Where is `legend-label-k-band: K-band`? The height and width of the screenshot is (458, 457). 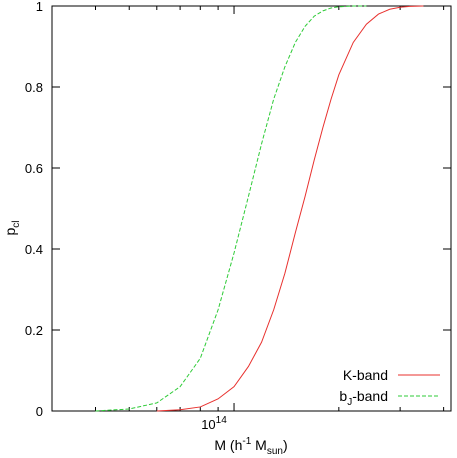
legend-label-k-band: K-band is located at coordinates (365, 375).